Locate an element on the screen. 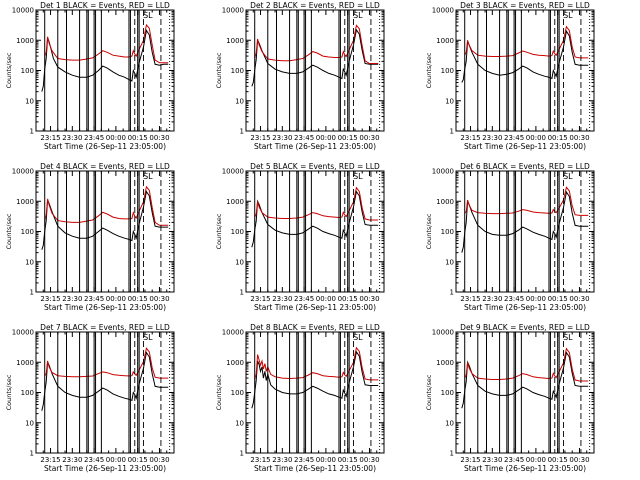 The width and height of the screenshot is (640, 480). panel-title: Det 7 BLACK = Events, RED = LLD is located at coordinates (105, 327).